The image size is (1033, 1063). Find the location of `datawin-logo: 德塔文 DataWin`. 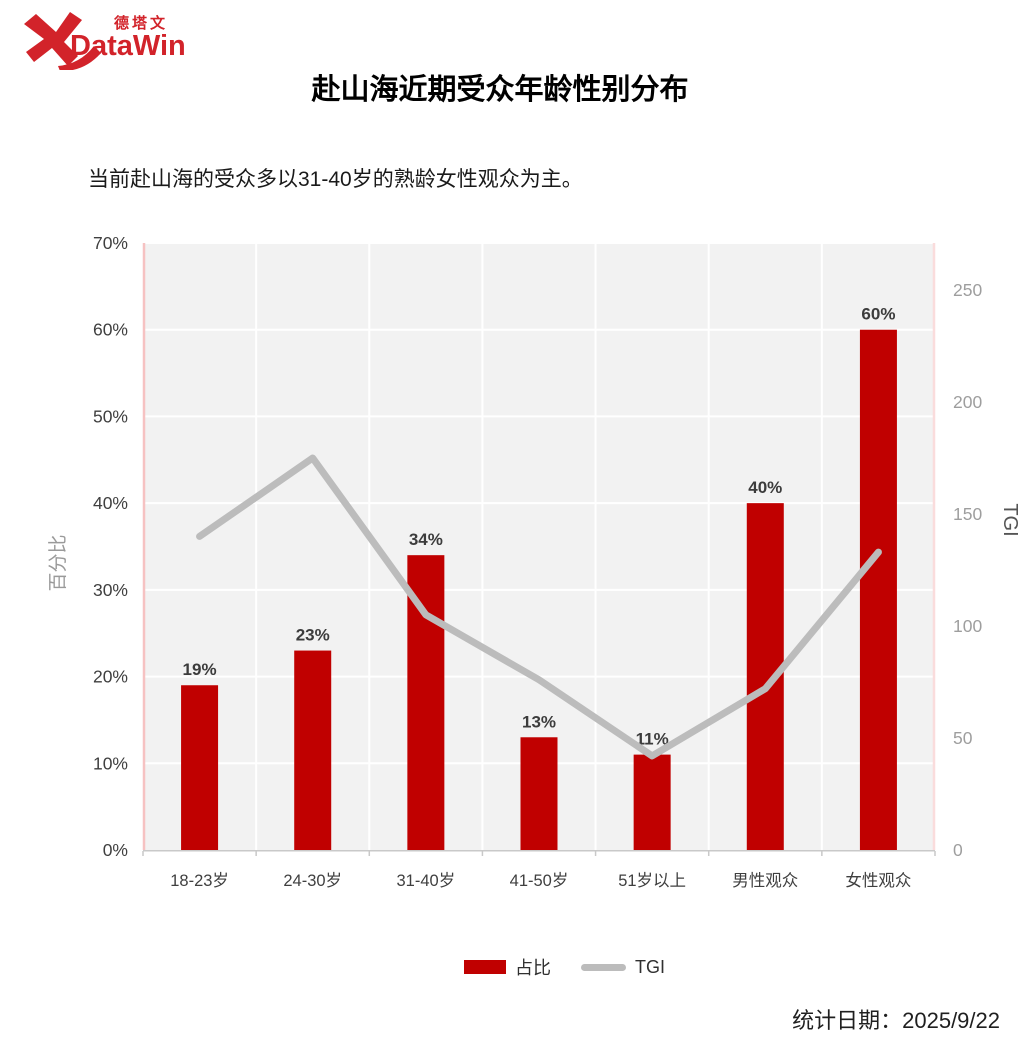

datawin-logo: 德塔文 DataWin is located at coordinates (113, 39).